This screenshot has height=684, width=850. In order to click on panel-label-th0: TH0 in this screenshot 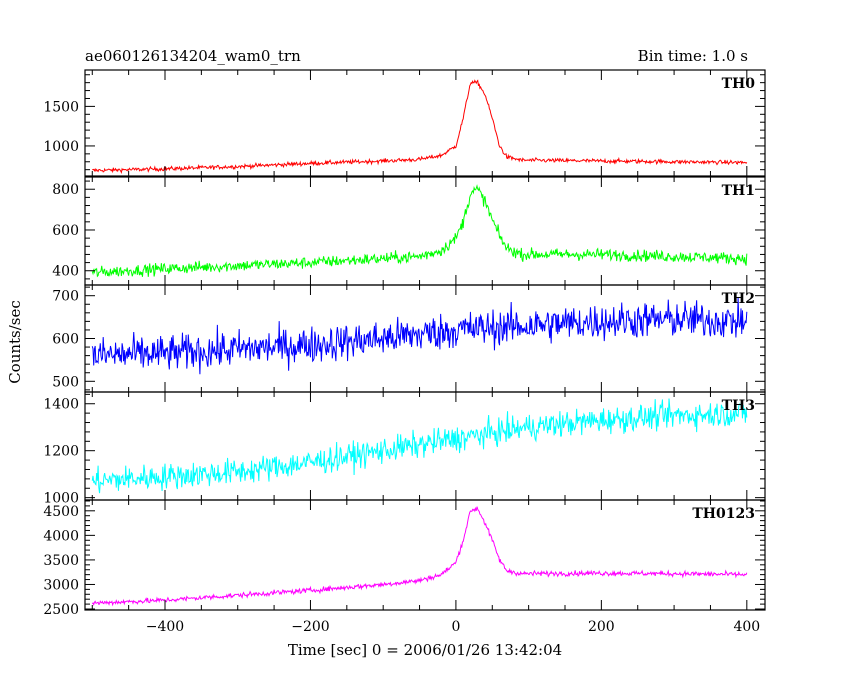, I will do `click(739, 84)`.